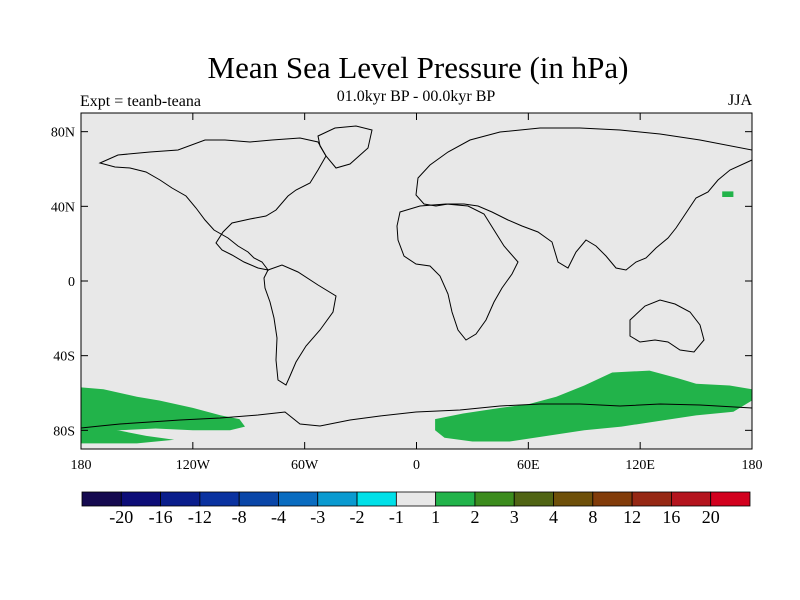 The width and height of the screenshot is (800, 600). I want to click on x-tick-label: 60W, so click(305, 465).